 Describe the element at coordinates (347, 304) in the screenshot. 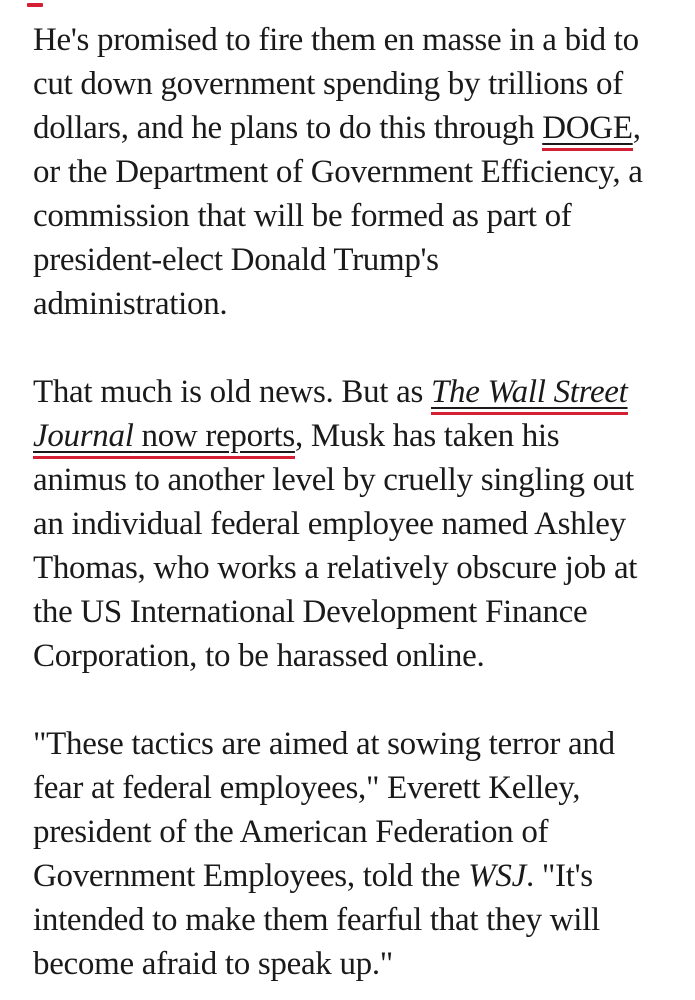

I see `text-line: administration.` at that location.